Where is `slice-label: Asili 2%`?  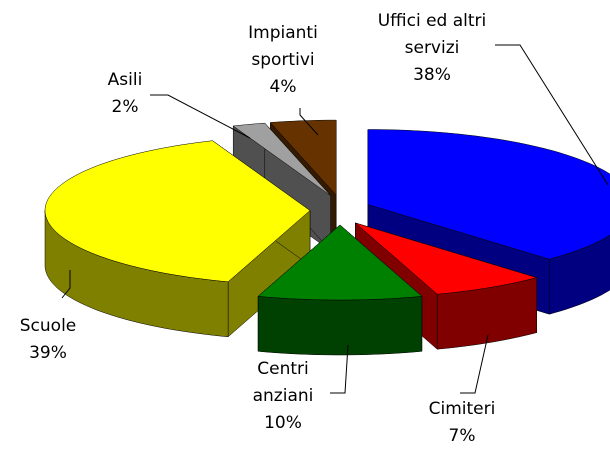 slice-label: Asili 2% is located at coordinates (125, 94).